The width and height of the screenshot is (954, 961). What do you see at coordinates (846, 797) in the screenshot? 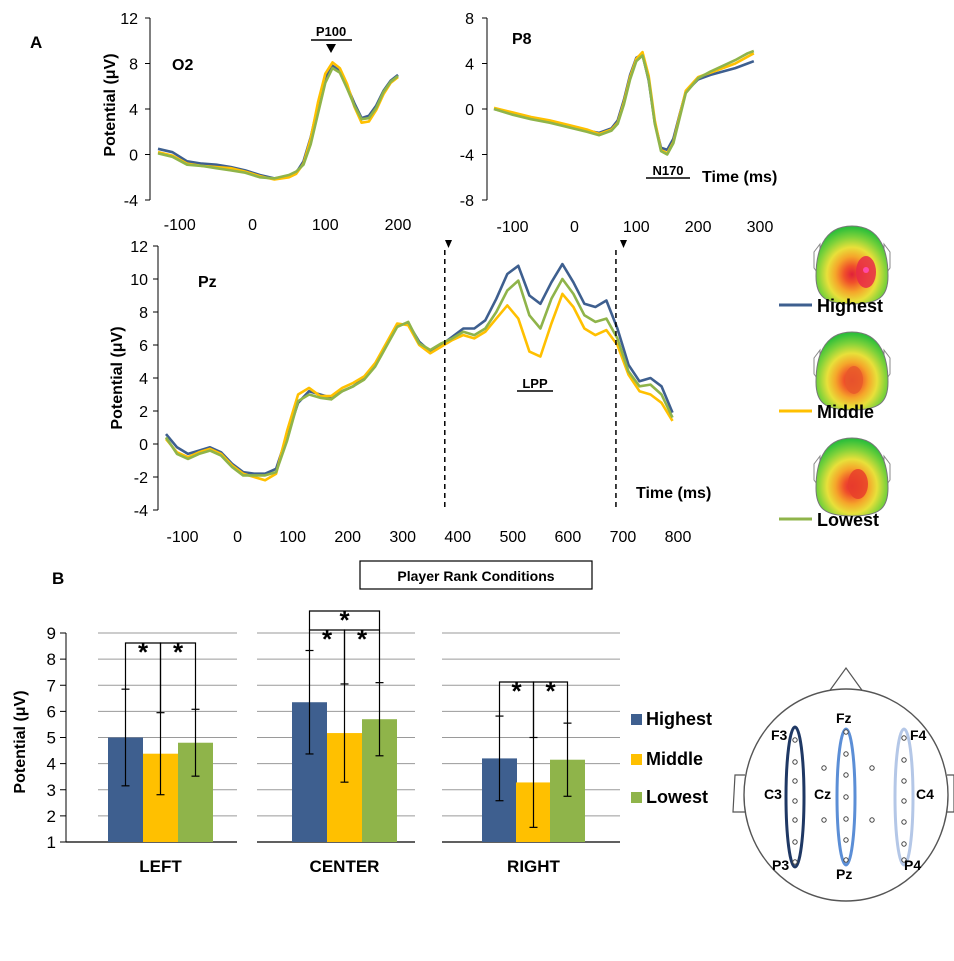
I see `electrode-group-center-ring` at bounding box center [846, 797].